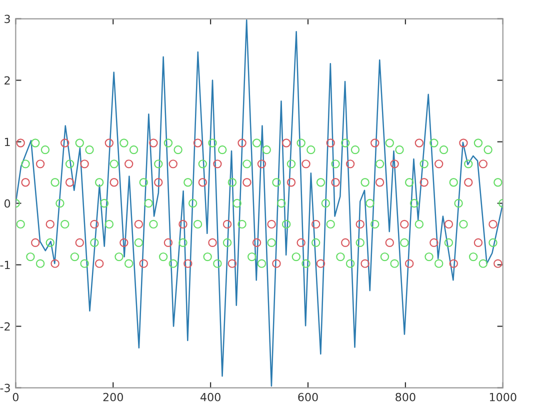 The image size is (560, 417). What do you see at coordinates (113, 397) in the screenshot?
I see `x-tick-label: 200` at bounding box center [113, 397].